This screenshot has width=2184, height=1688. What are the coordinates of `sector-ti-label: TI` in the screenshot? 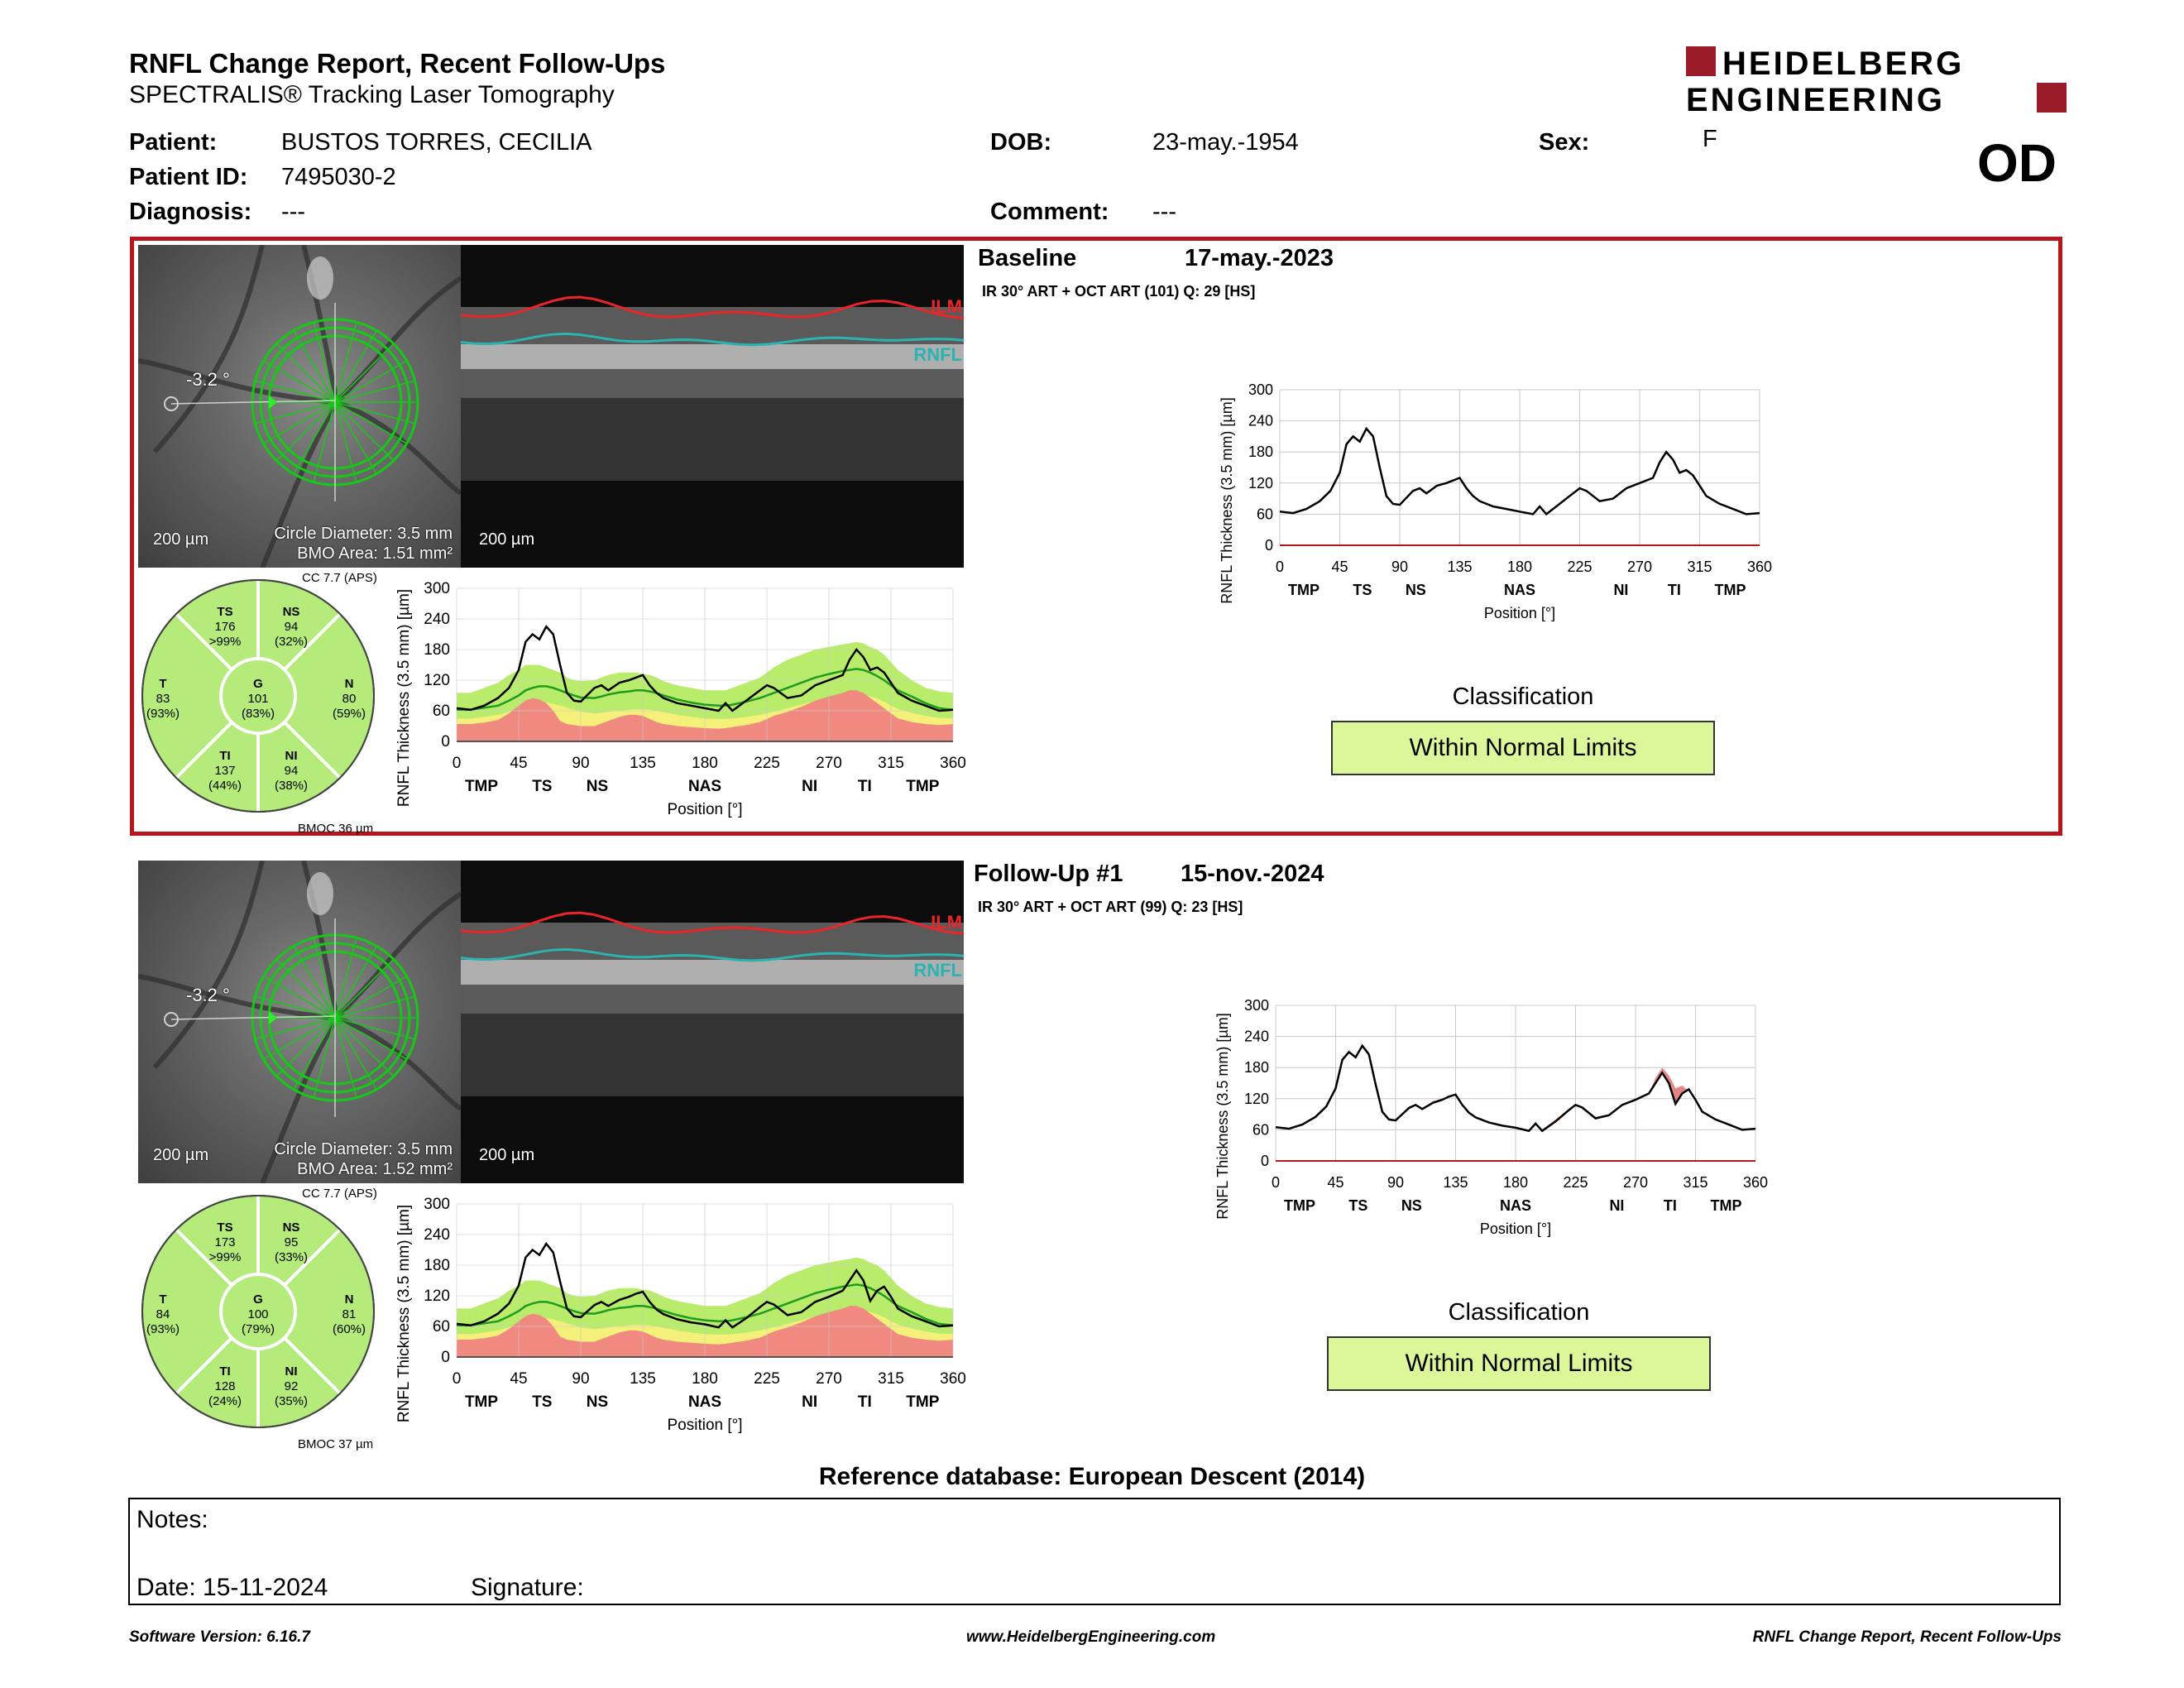 It's located at (224, 756).